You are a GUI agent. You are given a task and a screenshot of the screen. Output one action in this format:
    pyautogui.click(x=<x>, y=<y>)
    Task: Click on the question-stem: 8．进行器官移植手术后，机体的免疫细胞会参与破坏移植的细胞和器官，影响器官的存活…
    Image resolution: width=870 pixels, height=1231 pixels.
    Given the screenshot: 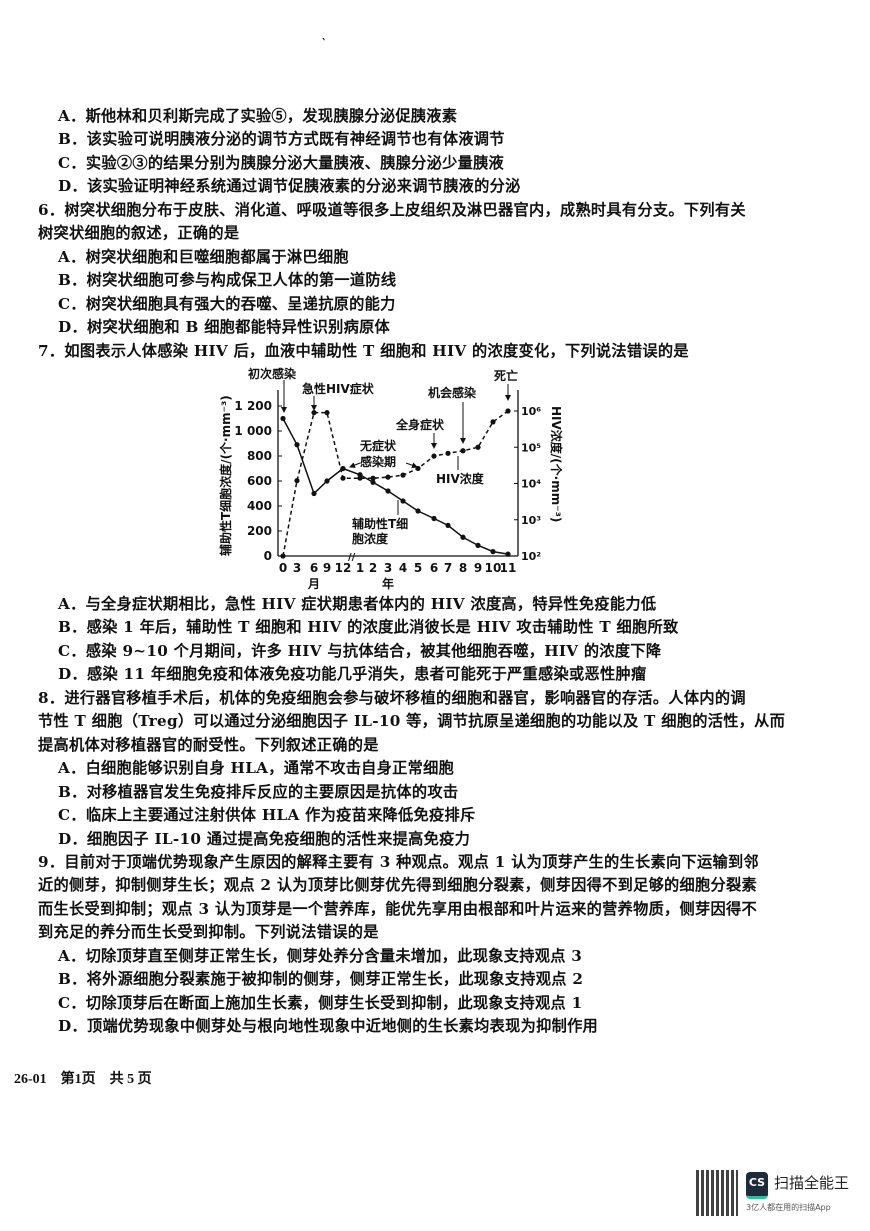 What is the action you would take?
    pyautogui.click(x=392, y=697)
    